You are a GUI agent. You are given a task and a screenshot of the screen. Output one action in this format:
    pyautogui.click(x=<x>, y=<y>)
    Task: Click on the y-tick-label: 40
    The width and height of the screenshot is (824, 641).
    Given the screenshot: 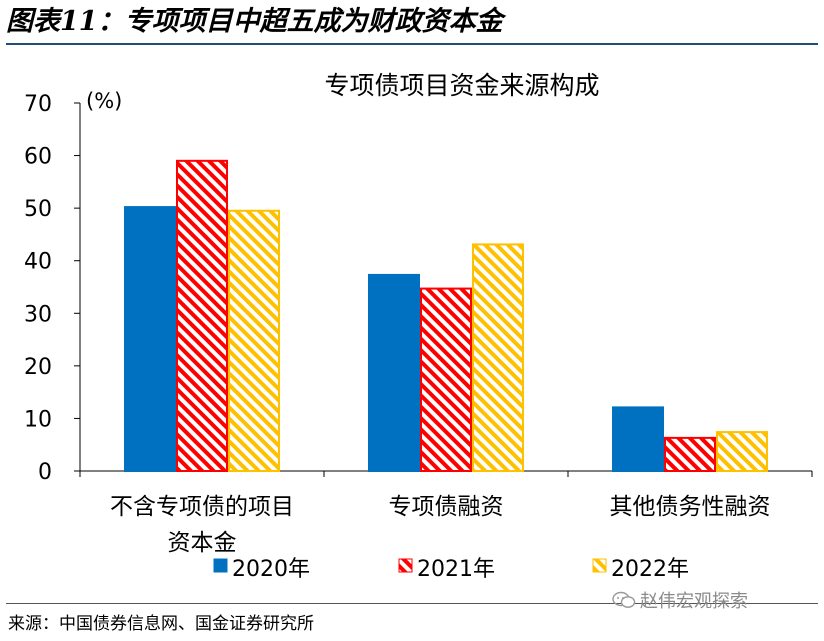 What is the action you would take?
    pyautogui.click(x=38, y=262)
    